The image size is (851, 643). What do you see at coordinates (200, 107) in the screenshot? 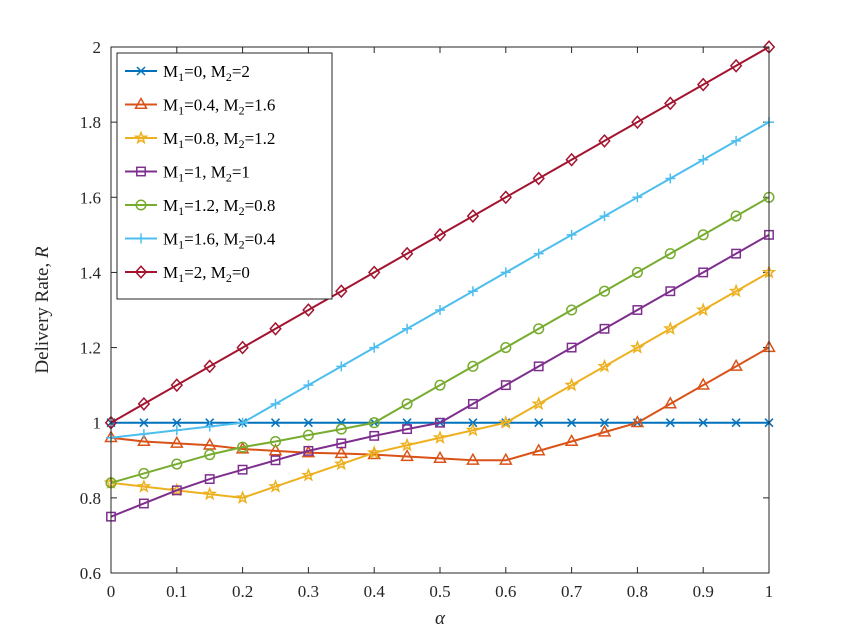
I see `legend-entry: M1=0.4, M2=1.6` at bounding box center [200, 107].